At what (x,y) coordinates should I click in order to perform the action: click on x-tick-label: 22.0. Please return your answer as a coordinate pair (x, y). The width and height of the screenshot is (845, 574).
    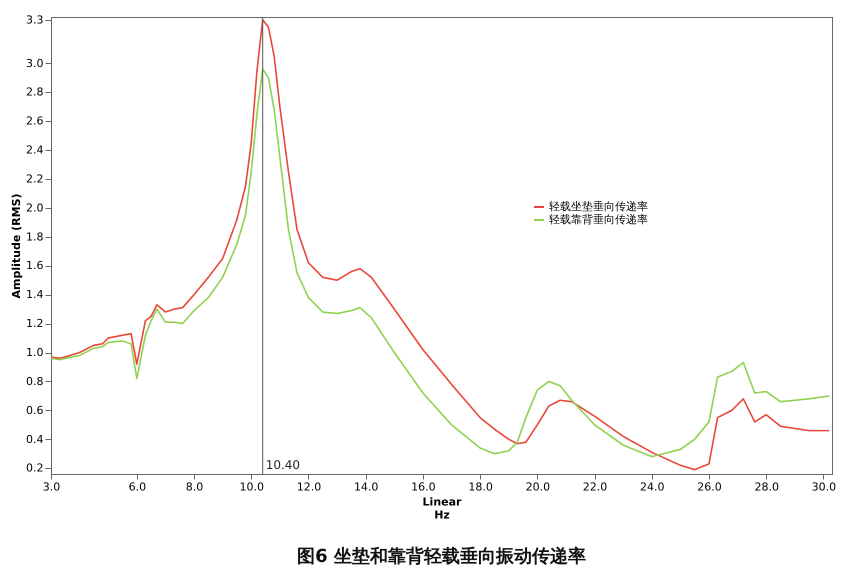
    Looking at the image, I should click on (595, 487).